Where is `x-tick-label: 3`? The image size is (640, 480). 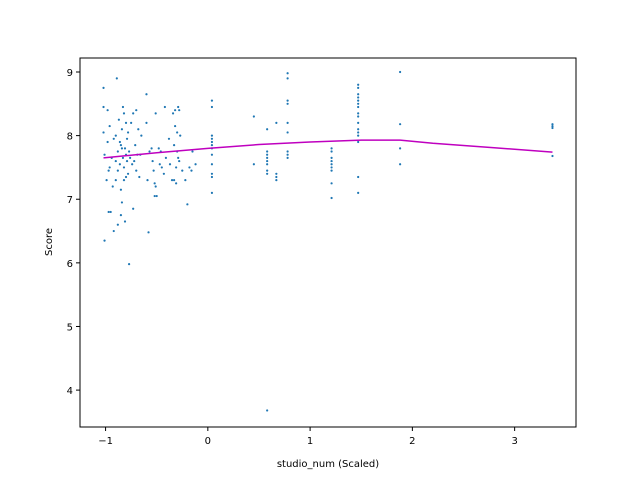
x-tick-label: 3 is located at coordinates (514, 441).